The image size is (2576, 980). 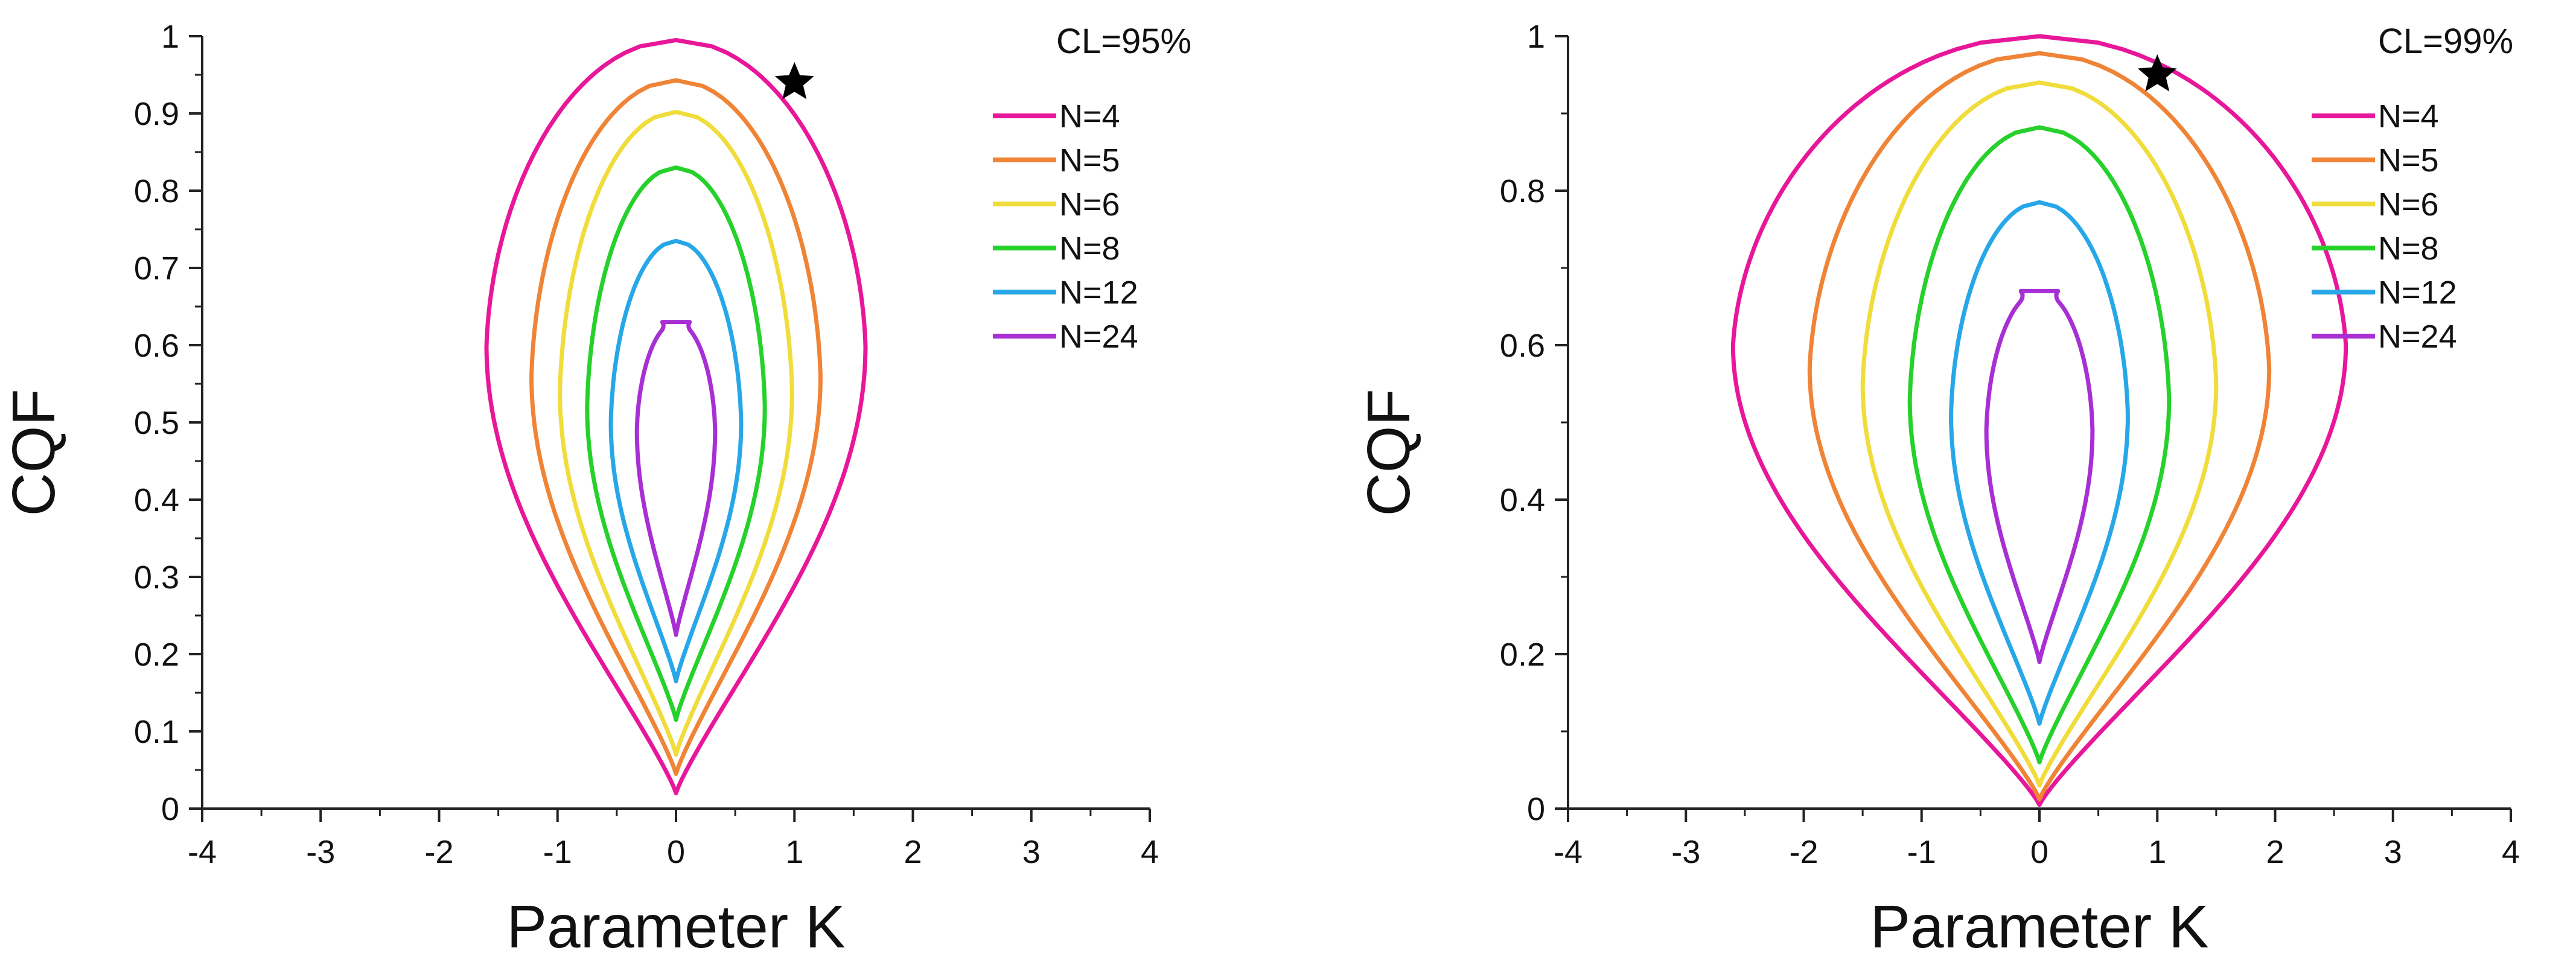 I want to click on y-tick-label: 0.5, so click(x=156, y=423).